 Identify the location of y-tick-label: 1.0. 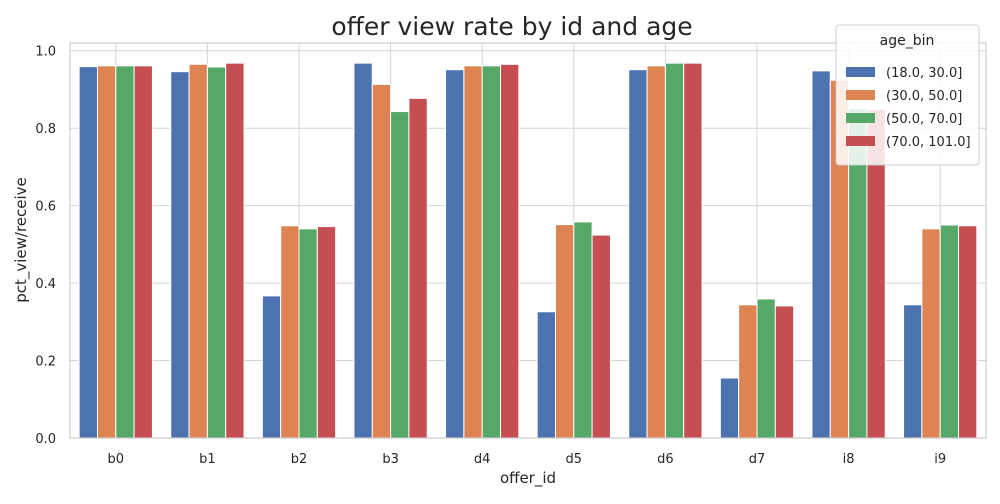
(45, 52).